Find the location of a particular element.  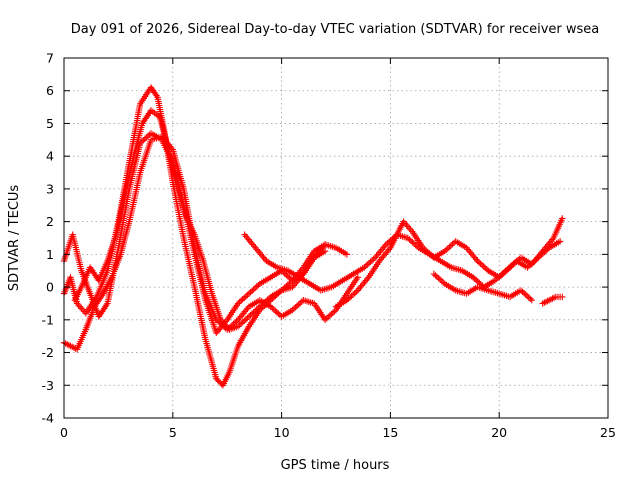

x-tick-label: 15 is located at coordinates (390, 432).